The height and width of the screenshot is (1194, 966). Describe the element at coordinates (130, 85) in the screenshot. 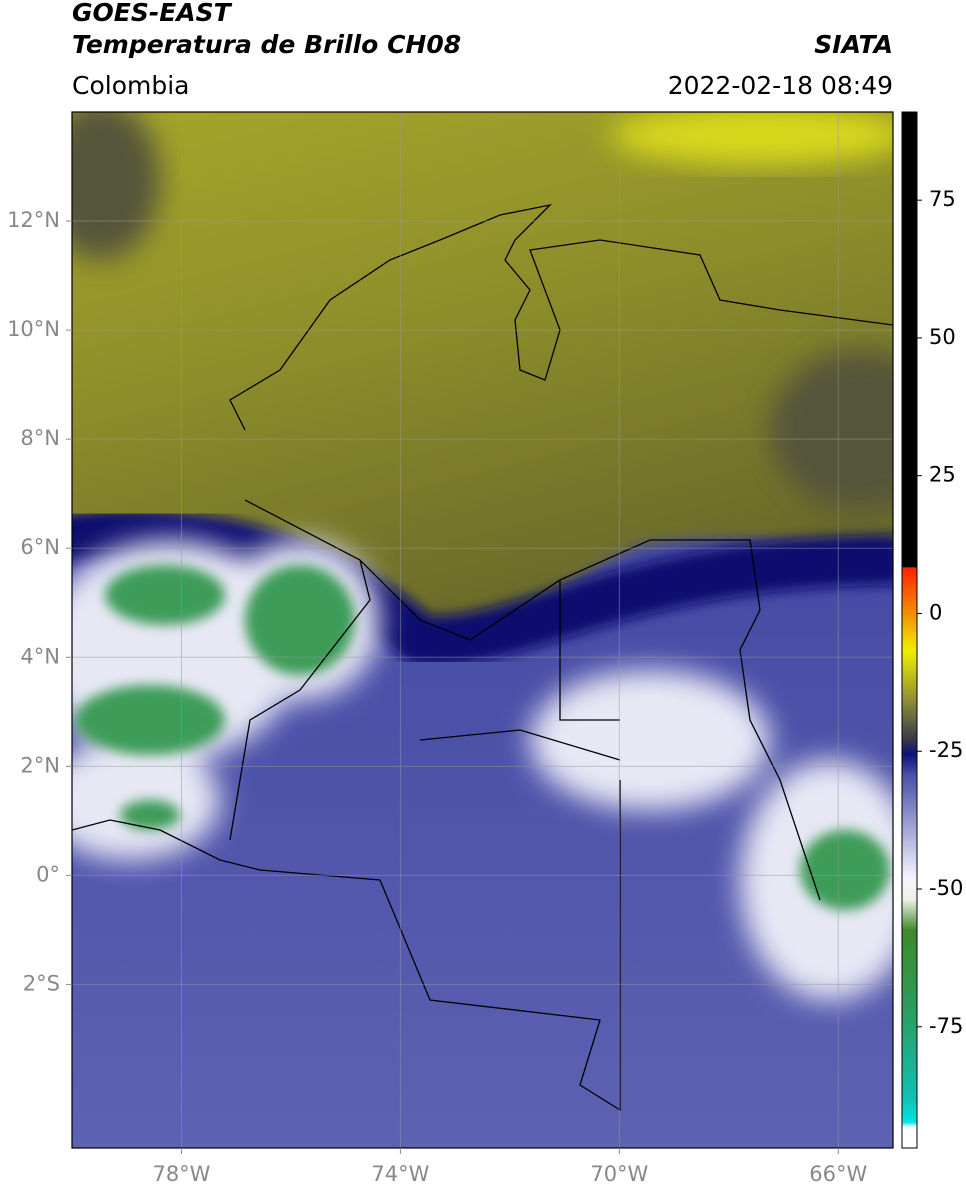

I see `region: Colombia` at that location.